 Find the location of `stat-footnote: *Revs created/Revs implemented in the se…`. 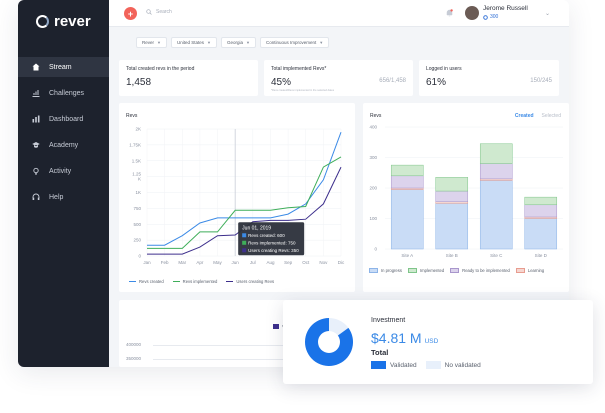

stat-footnote: *Revs created/Revs implemented in the se… is located at coordinates (303, 90).